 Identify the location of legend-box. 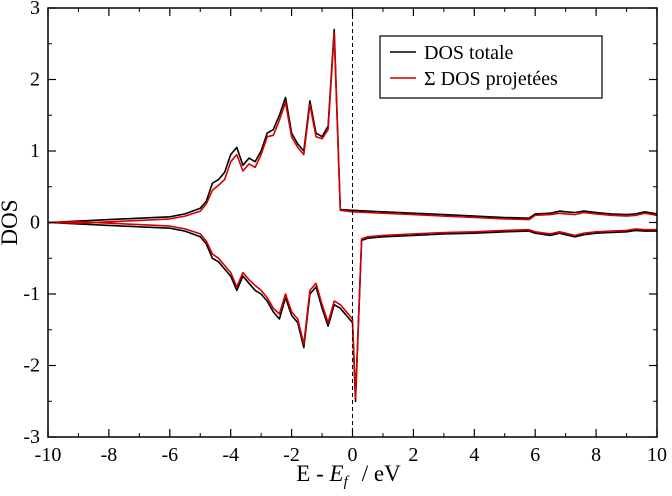
(491, 67).